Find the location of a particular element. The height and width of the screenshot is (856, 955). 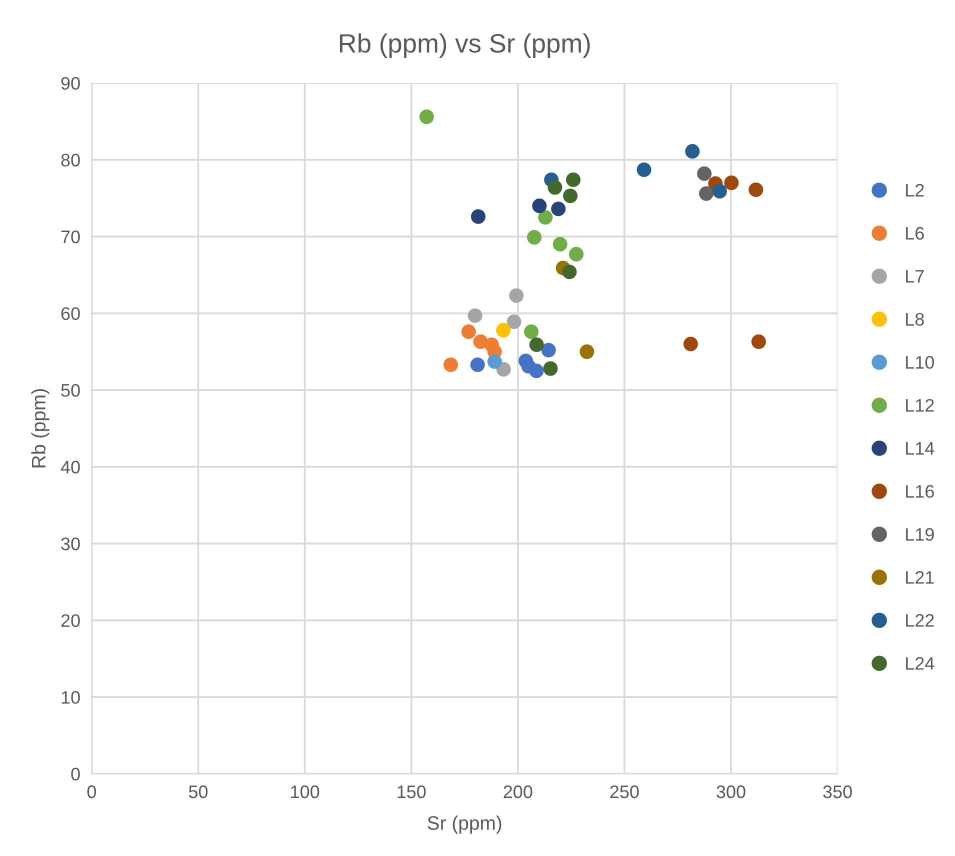

y-tick-label: 60 is located at coordinates (70, 313).